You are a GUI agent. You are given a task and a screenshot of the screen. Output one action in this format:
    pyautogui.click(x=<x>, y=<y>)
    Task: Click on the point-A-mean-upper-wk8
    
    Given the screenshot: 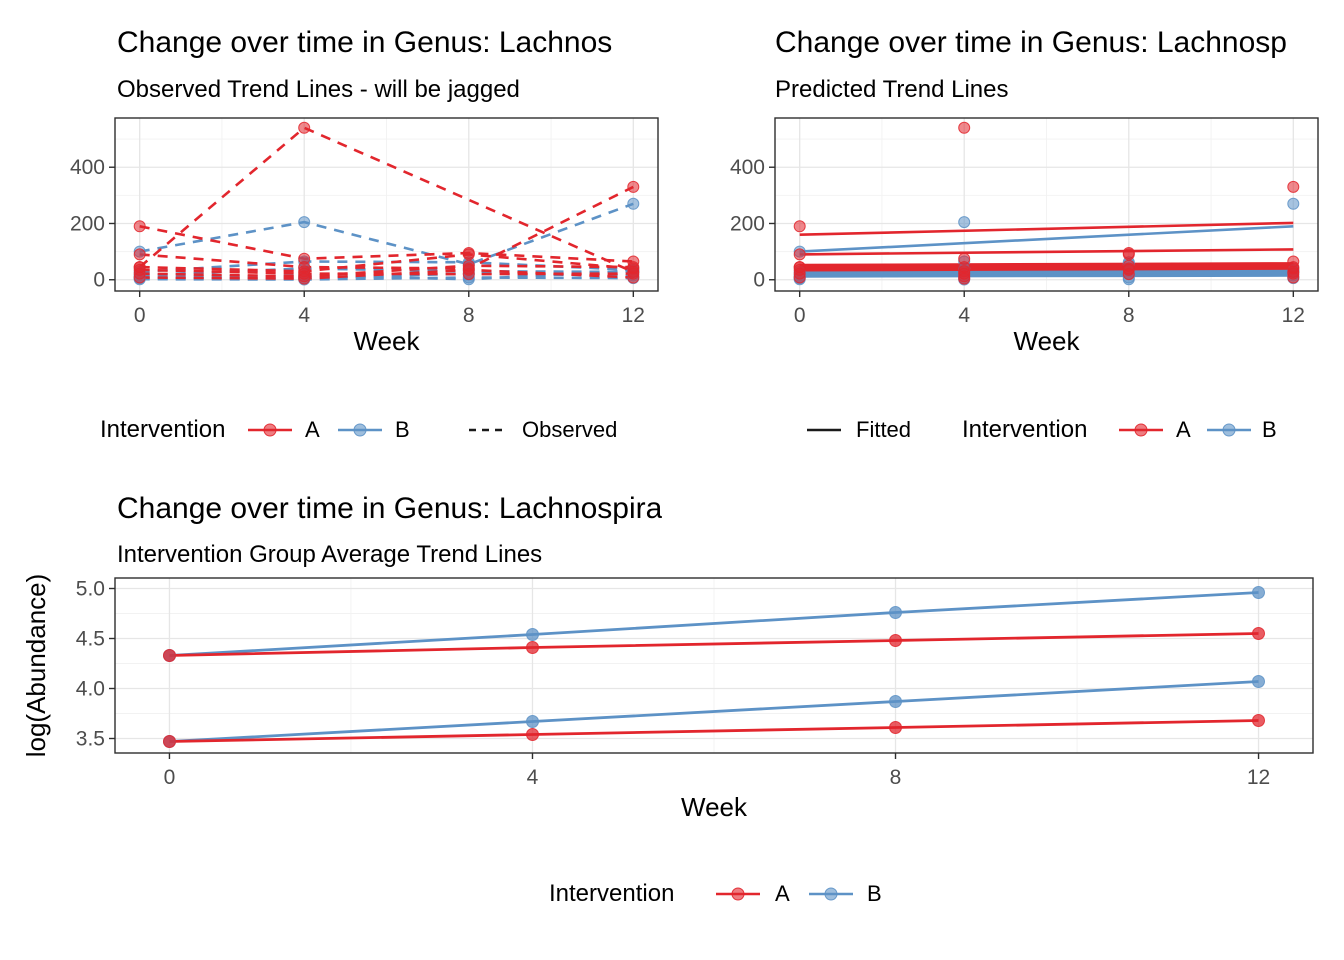 What is the action you would take?
    pyautogui.click(x=895, y=640)
    